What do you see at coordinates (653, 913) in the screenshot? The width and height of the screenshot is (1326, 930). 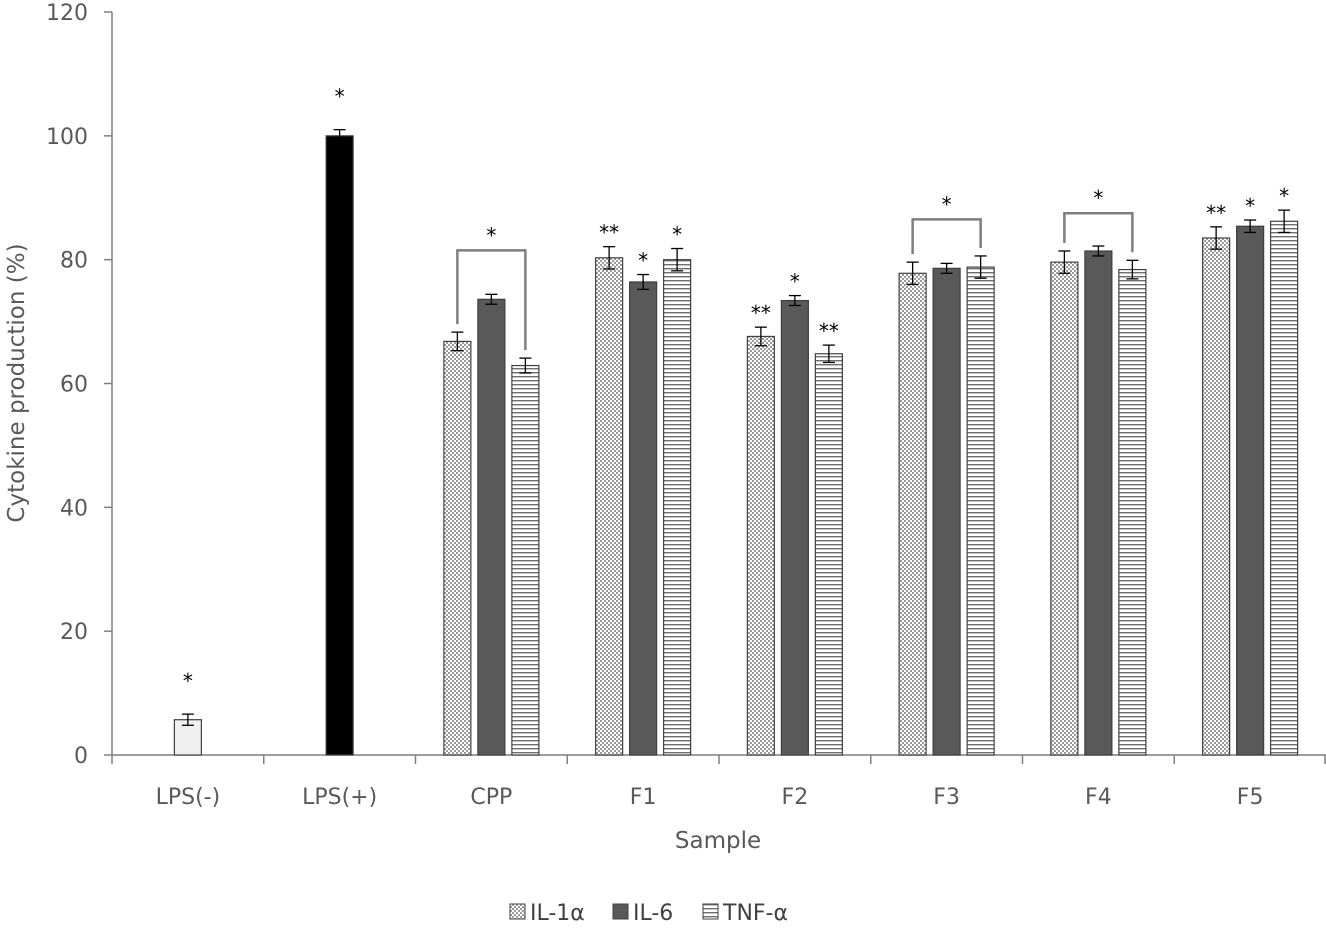 I see `legend-label: IL-6` at bounding box center [653, 913].